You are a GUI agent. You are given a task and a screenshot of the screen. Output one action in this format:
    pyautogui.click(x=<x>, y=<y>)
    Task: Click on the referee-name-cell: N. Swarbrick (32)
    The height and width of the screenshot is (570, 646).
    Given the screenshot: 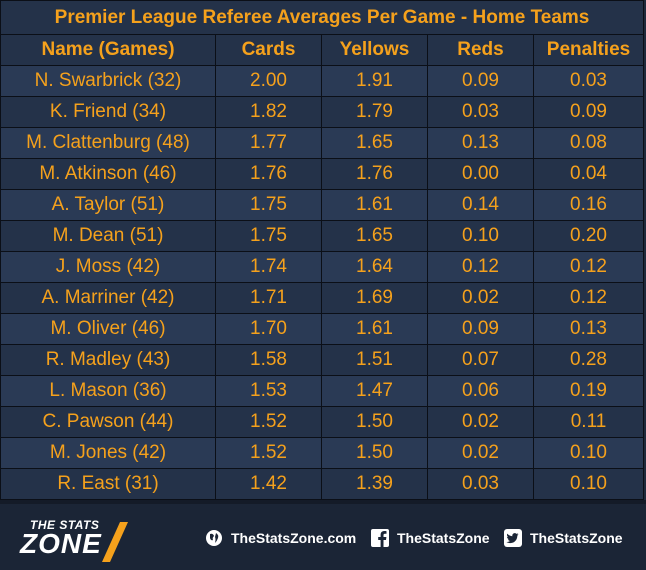 What is the action you would take?
    pyautogui.click(x=108, y=81)
    